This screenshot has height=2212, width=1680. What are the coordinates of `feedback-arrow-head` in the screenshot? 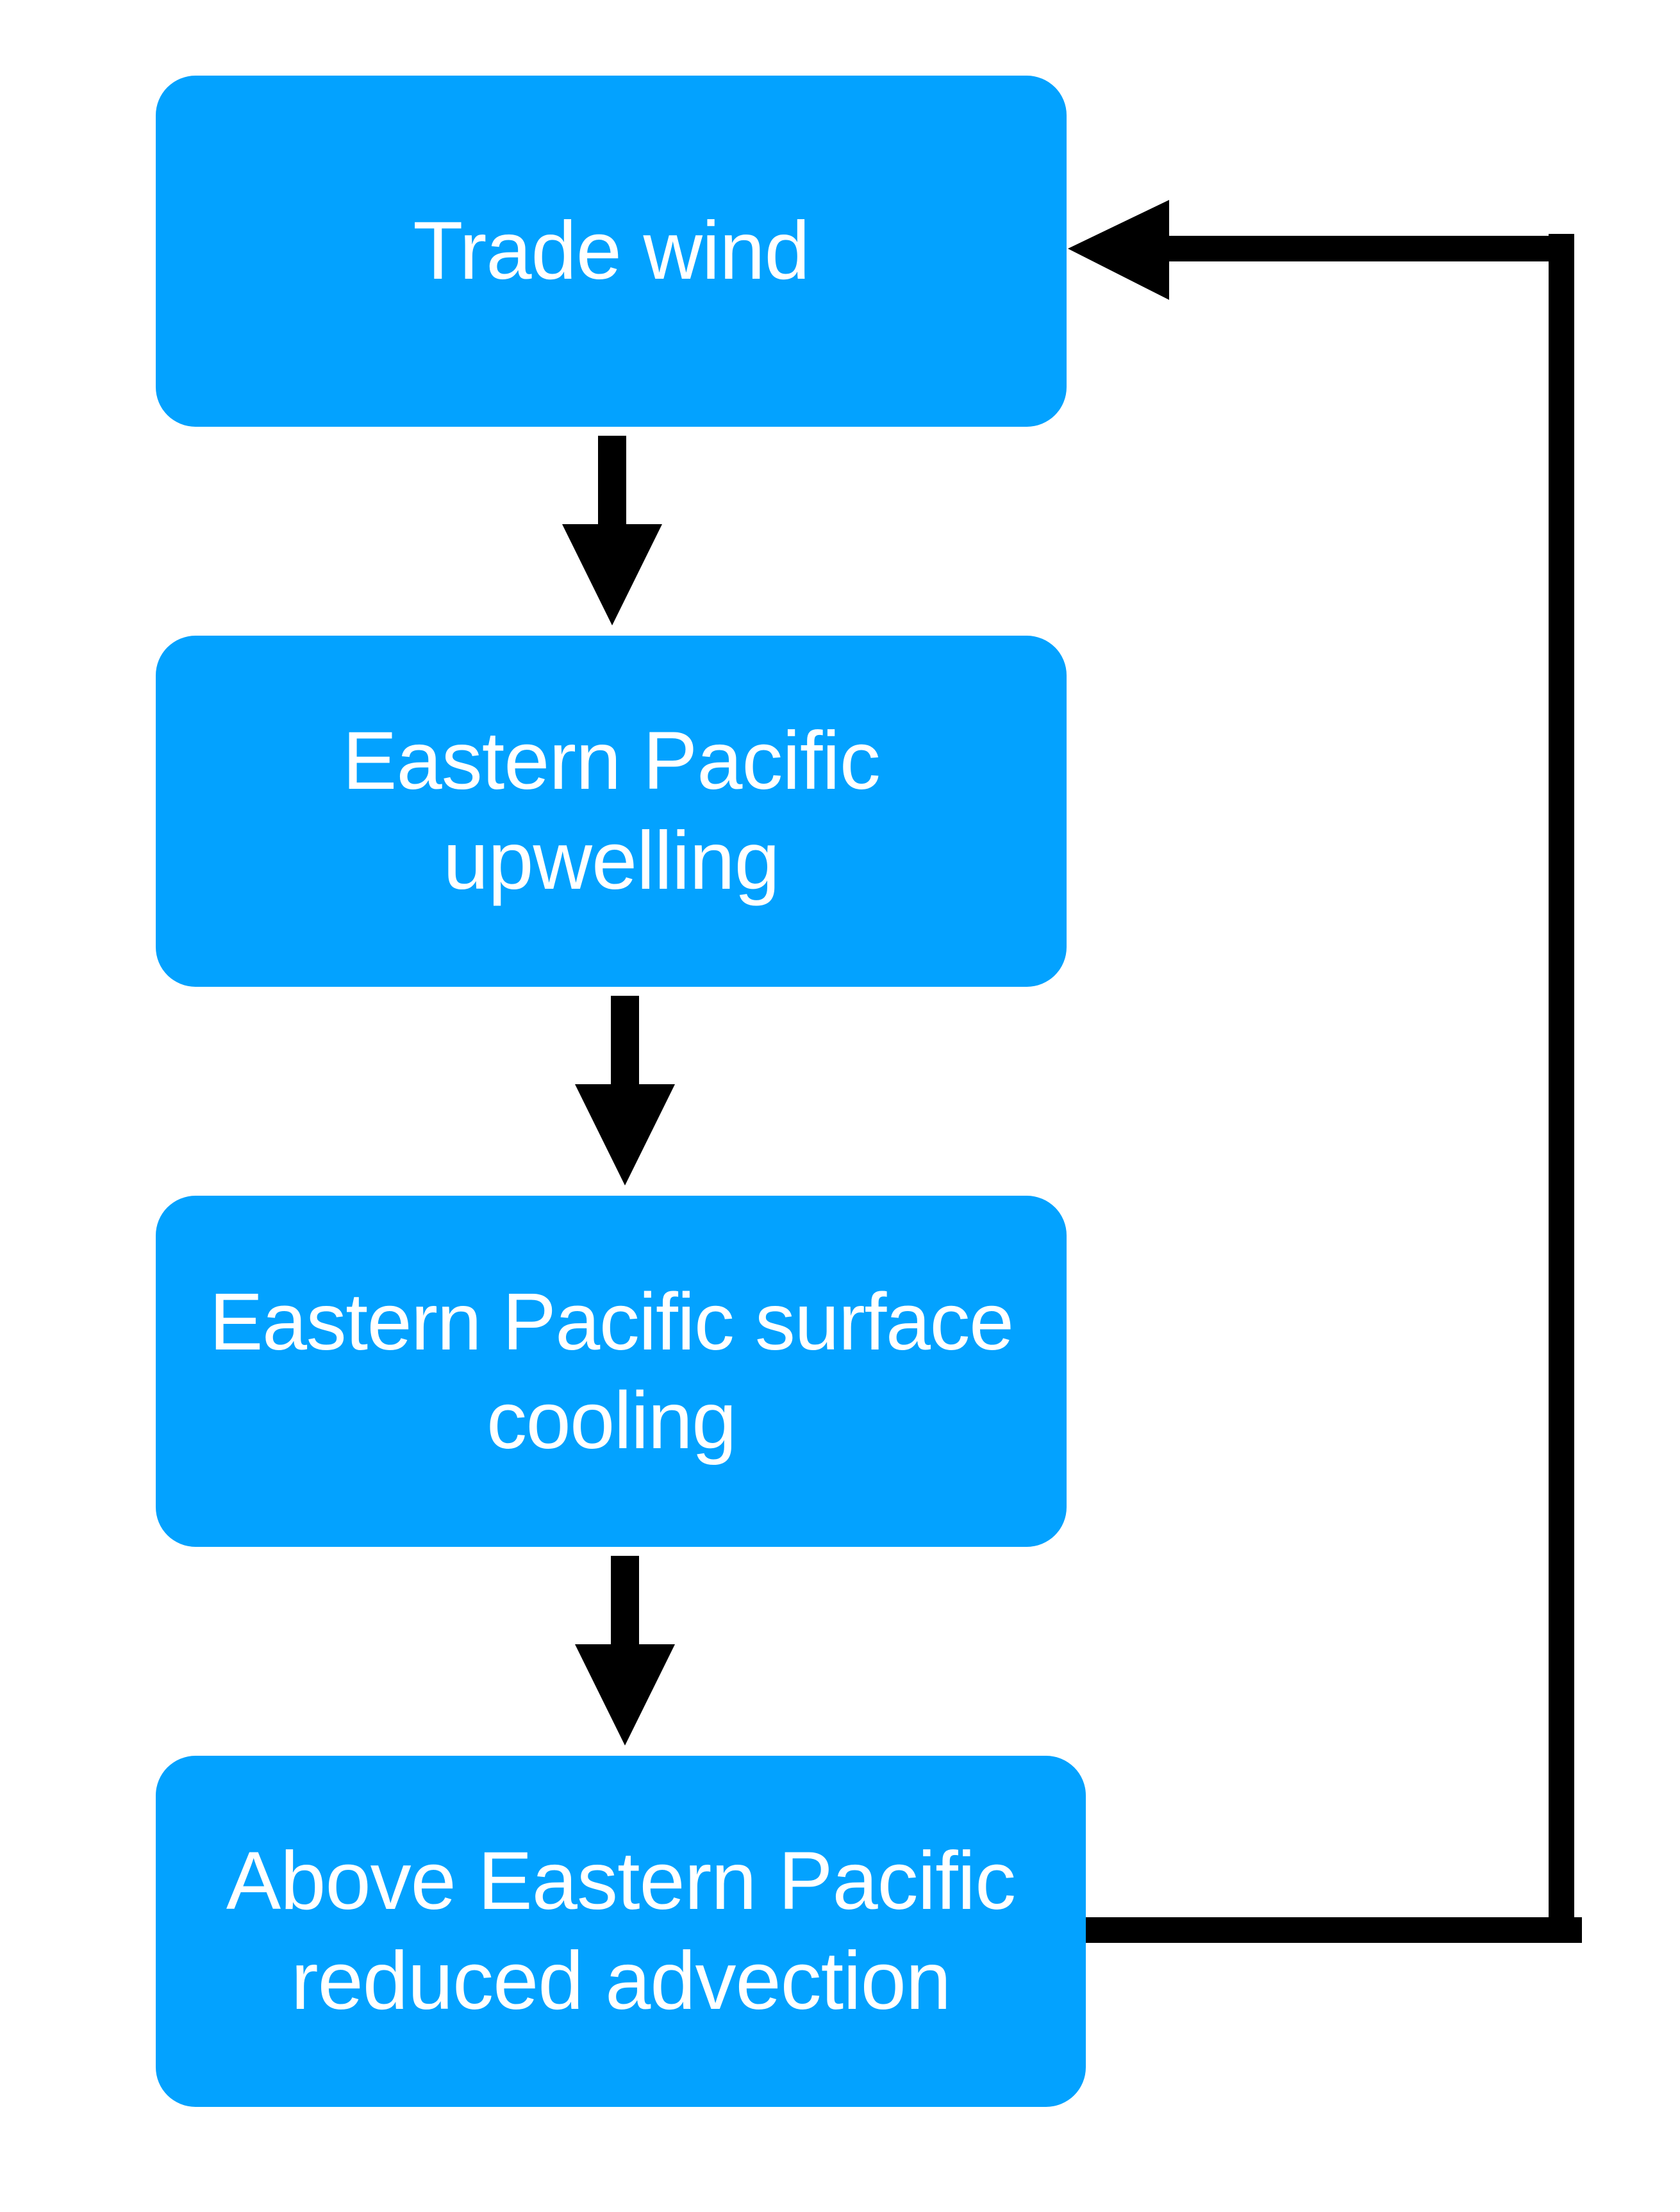 It's located at (1118, 250).